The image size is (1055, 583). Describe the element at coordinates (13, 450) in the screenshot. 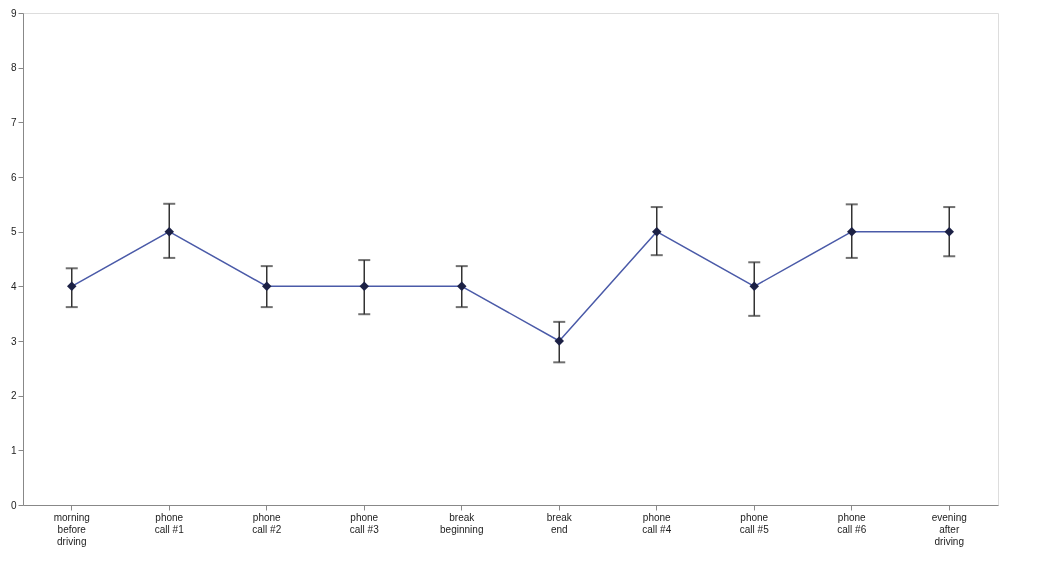

I see `y-tick-label: 1` at that location.